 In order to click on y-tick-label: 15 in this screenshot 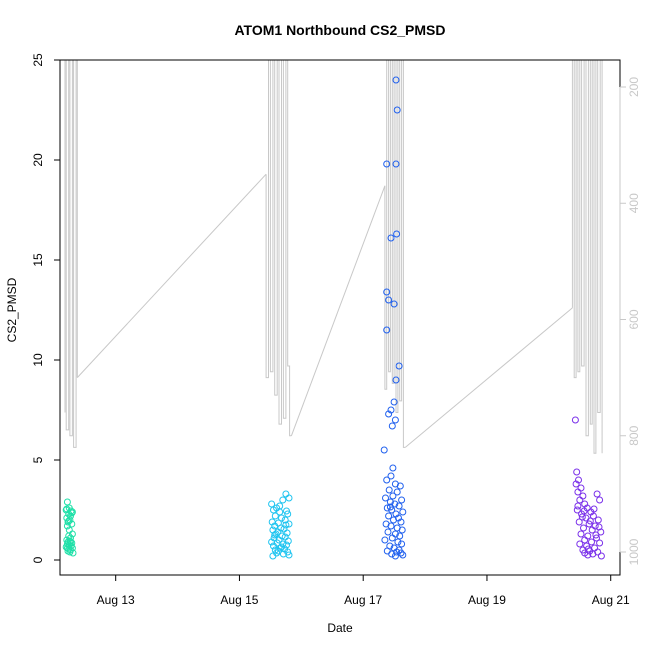, I will do `click(38, 260)`.